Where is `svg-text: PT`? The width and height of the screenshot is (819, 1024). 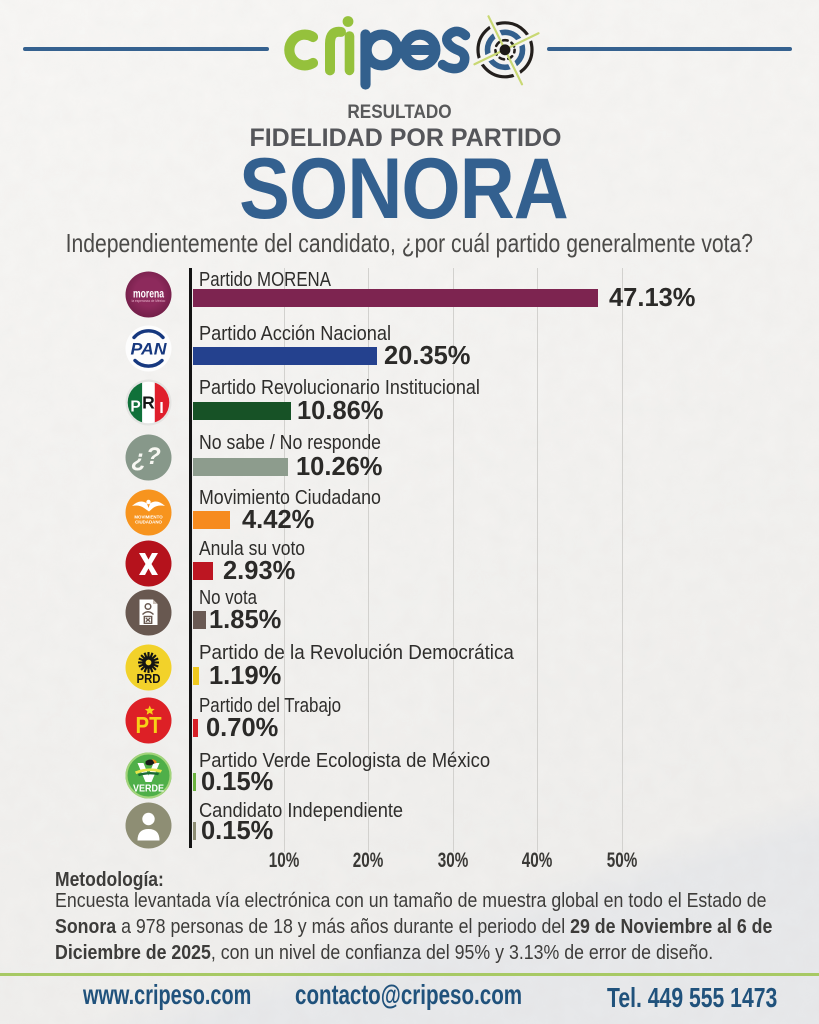 svg-text: PT is located at coordinates (149, 725).